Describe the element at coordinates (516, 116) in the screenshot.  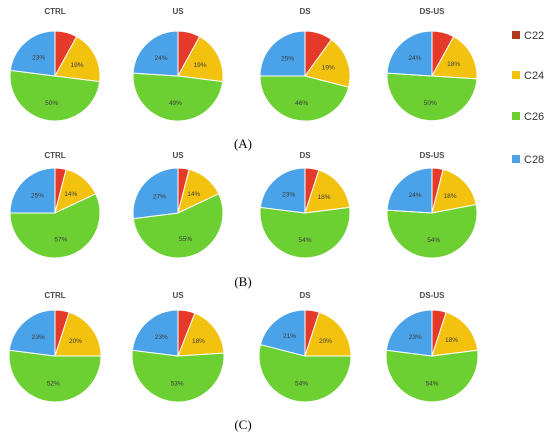
I see `legend-swatch-c26` at that location.